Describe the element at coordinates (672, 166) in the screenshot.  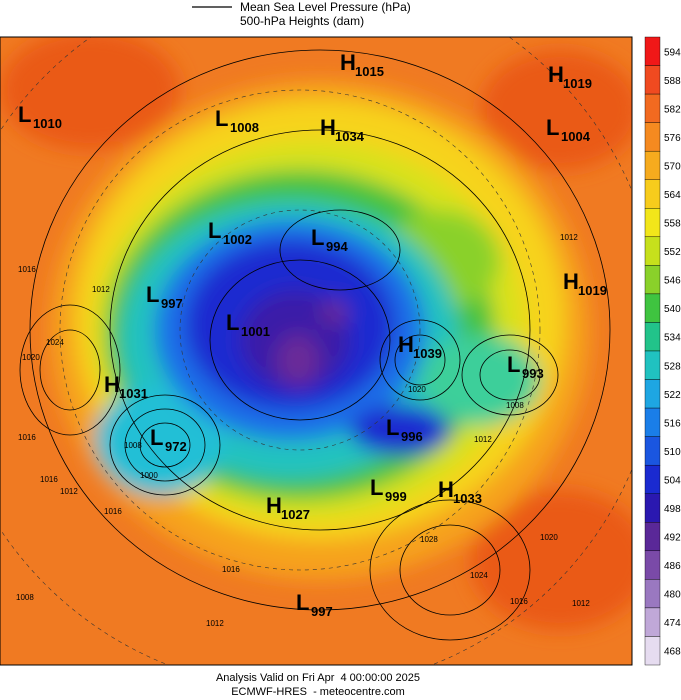
I see `colorbar-label: 570` at that location.